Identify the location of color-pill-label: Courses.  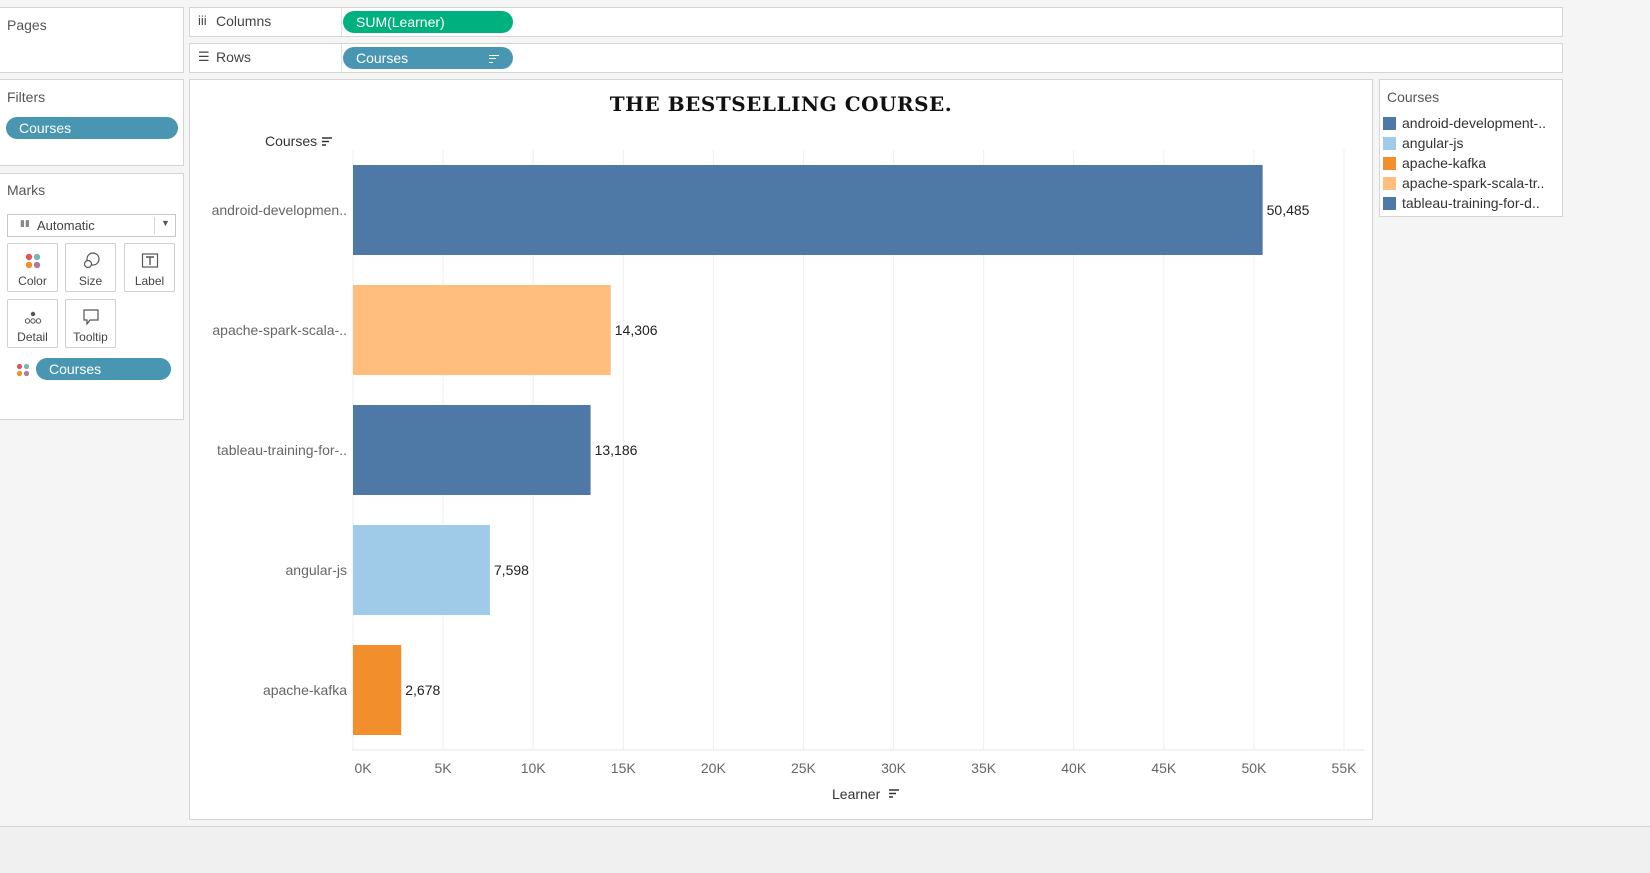
(75, 369).